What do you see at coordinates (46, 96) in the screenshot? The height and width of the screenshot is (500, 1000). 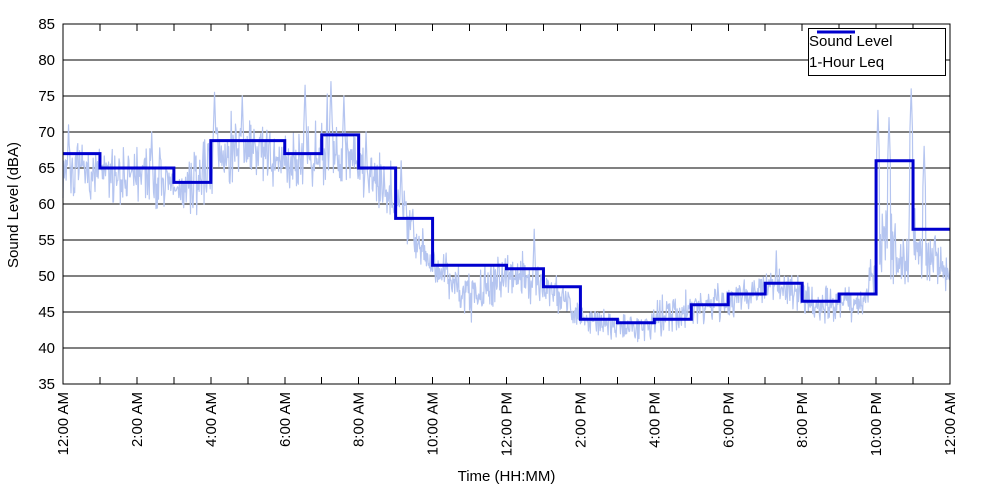 I see `y-tick-label: 75` at bounding box center [46, 96].